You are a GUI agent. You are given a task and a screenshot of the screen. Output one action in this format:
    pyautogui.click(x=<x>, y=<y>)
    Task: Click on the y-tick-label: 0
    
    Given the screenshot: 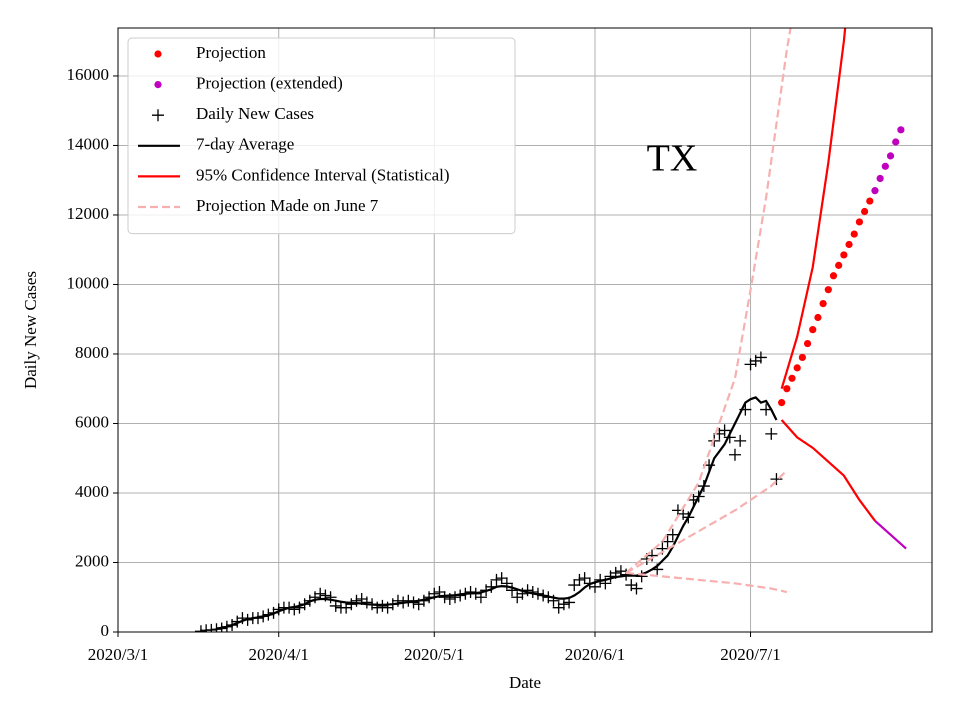 What is the action you would take?
    pyautogui.click(x=105, y=630)
    